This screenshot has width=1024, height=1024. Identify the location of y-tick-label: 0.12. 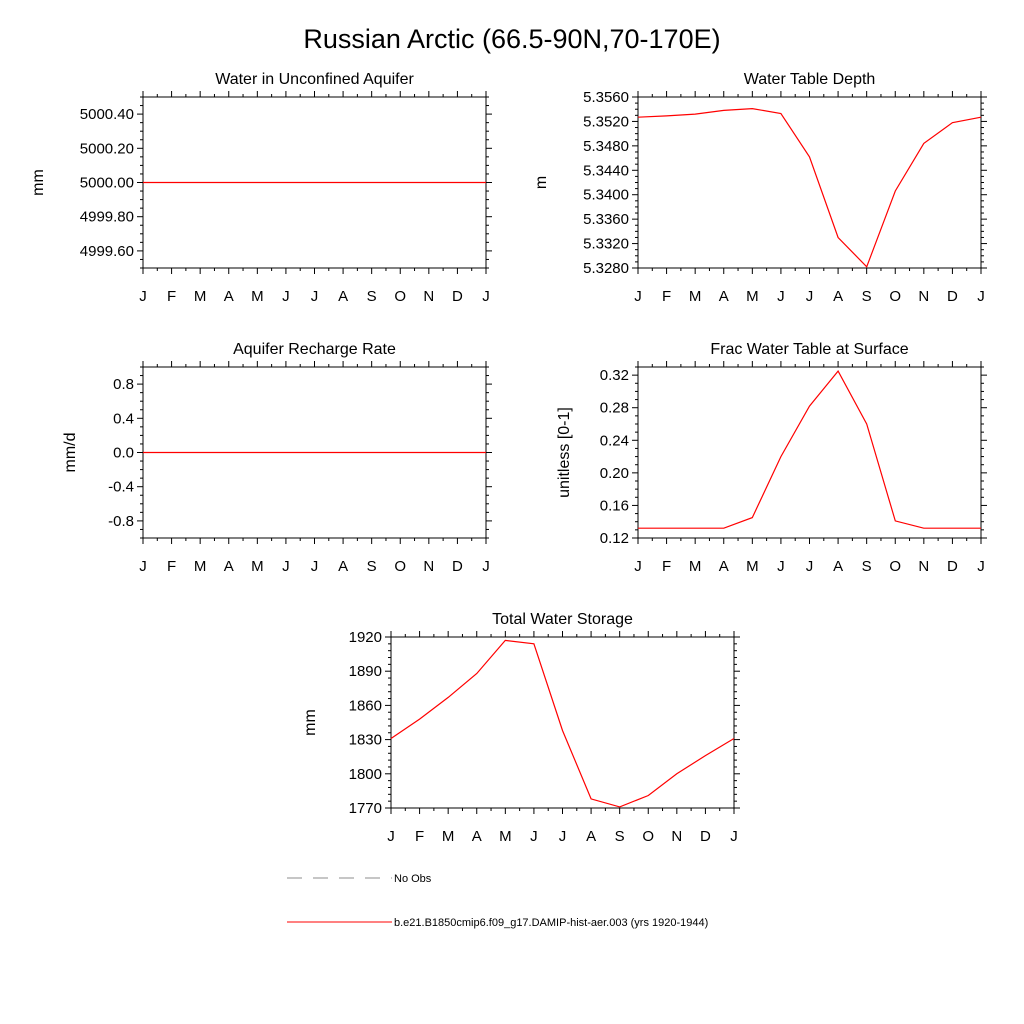
(614, 538).